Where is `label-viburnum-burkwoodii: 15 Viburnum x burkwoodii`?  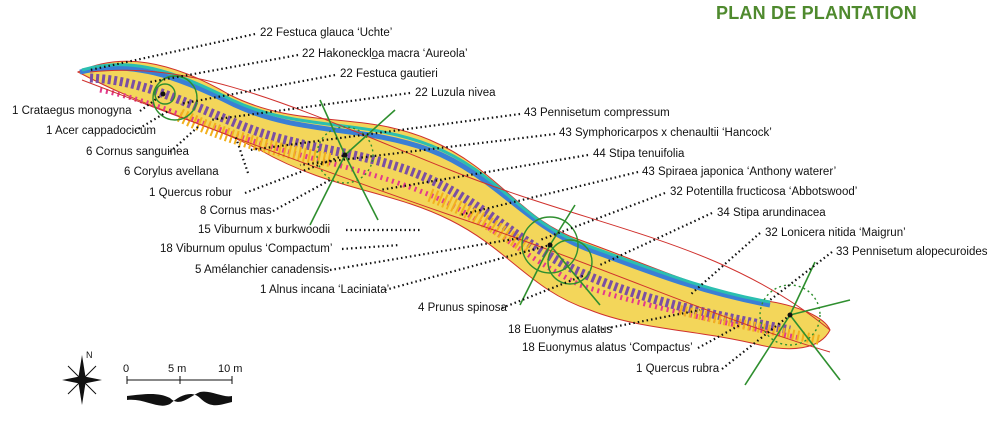 label-viburnum-burkwoodii: 15 Viburnum x burkwoodii is located at coordinates (264, 230).